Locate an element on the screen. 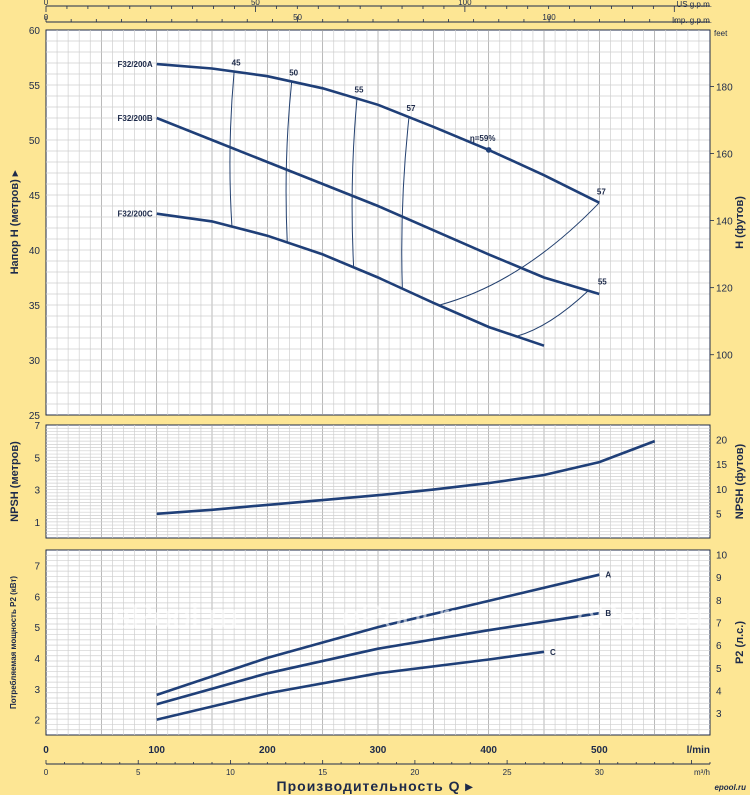 This screenshot has height=795, width=750. x-axis-title: Производительность Q ▸ is located at coordinates (375, 786).